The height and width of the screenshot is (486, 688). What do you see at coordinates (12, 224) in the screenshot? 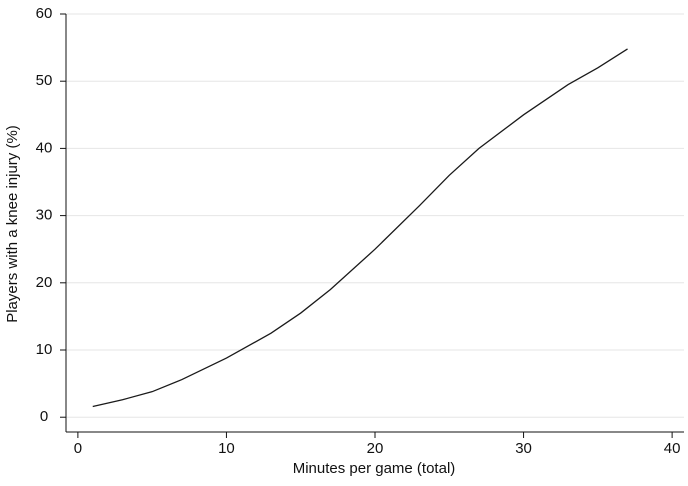
I see `y-axis-title: Players with a knee injury (%)` at bounding box center [12, 224].